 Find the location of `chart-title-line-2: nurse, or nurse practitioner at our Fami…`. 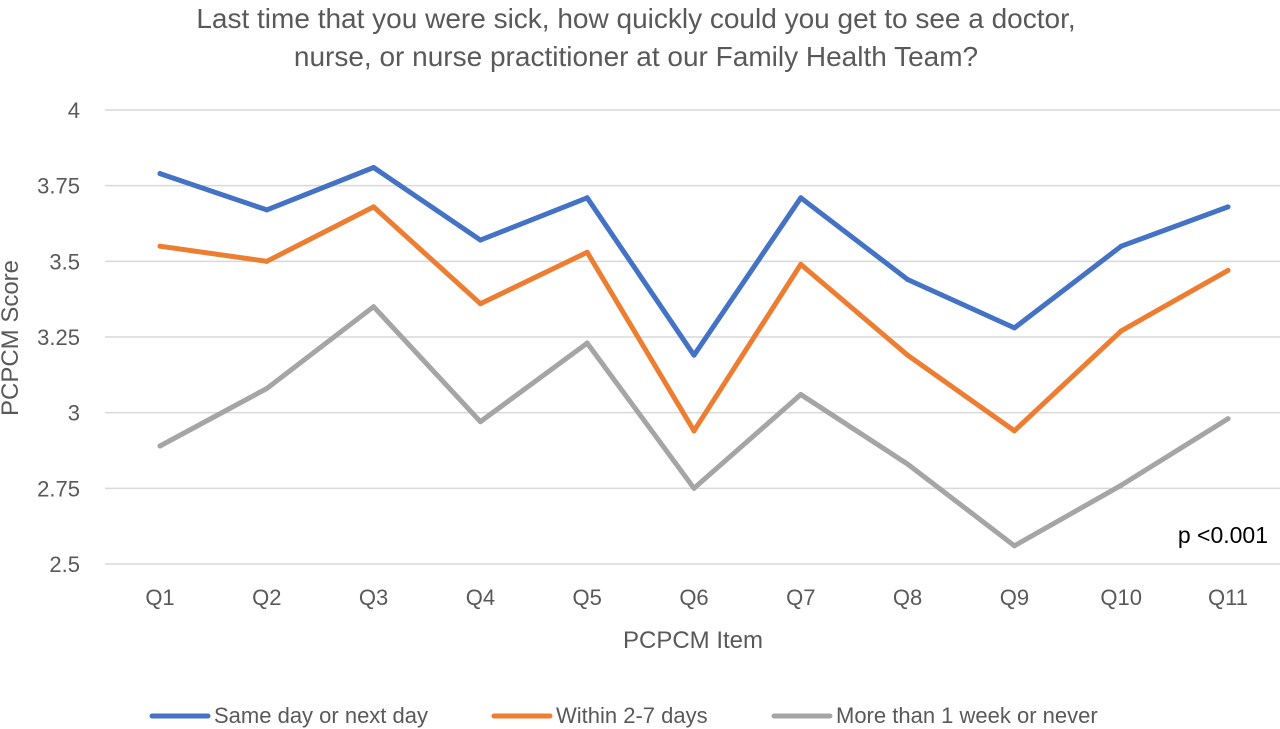

chart-title-line-2: nurse, or nurse practitioner at our Fami… is located at coordinates (636, 56).